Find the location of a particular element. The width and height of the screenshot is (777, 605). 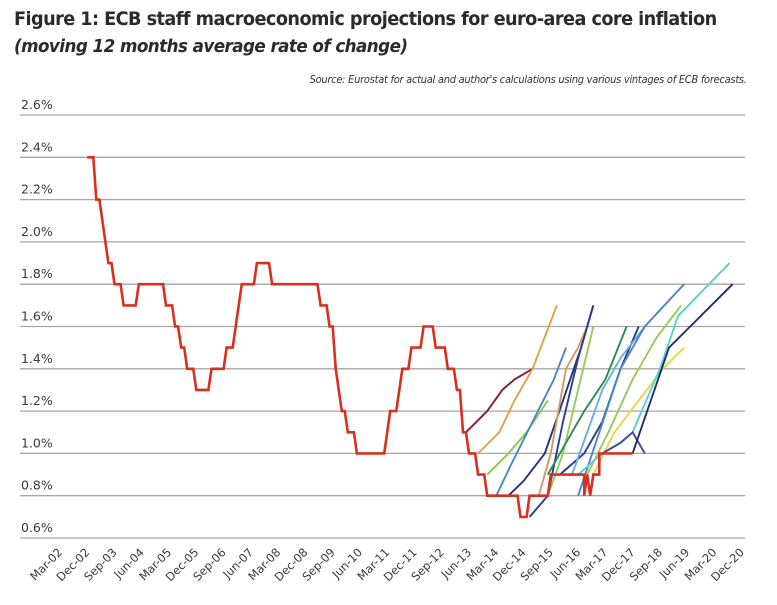

y-tick-label: 2.6% is located at coordinates (37, 104).